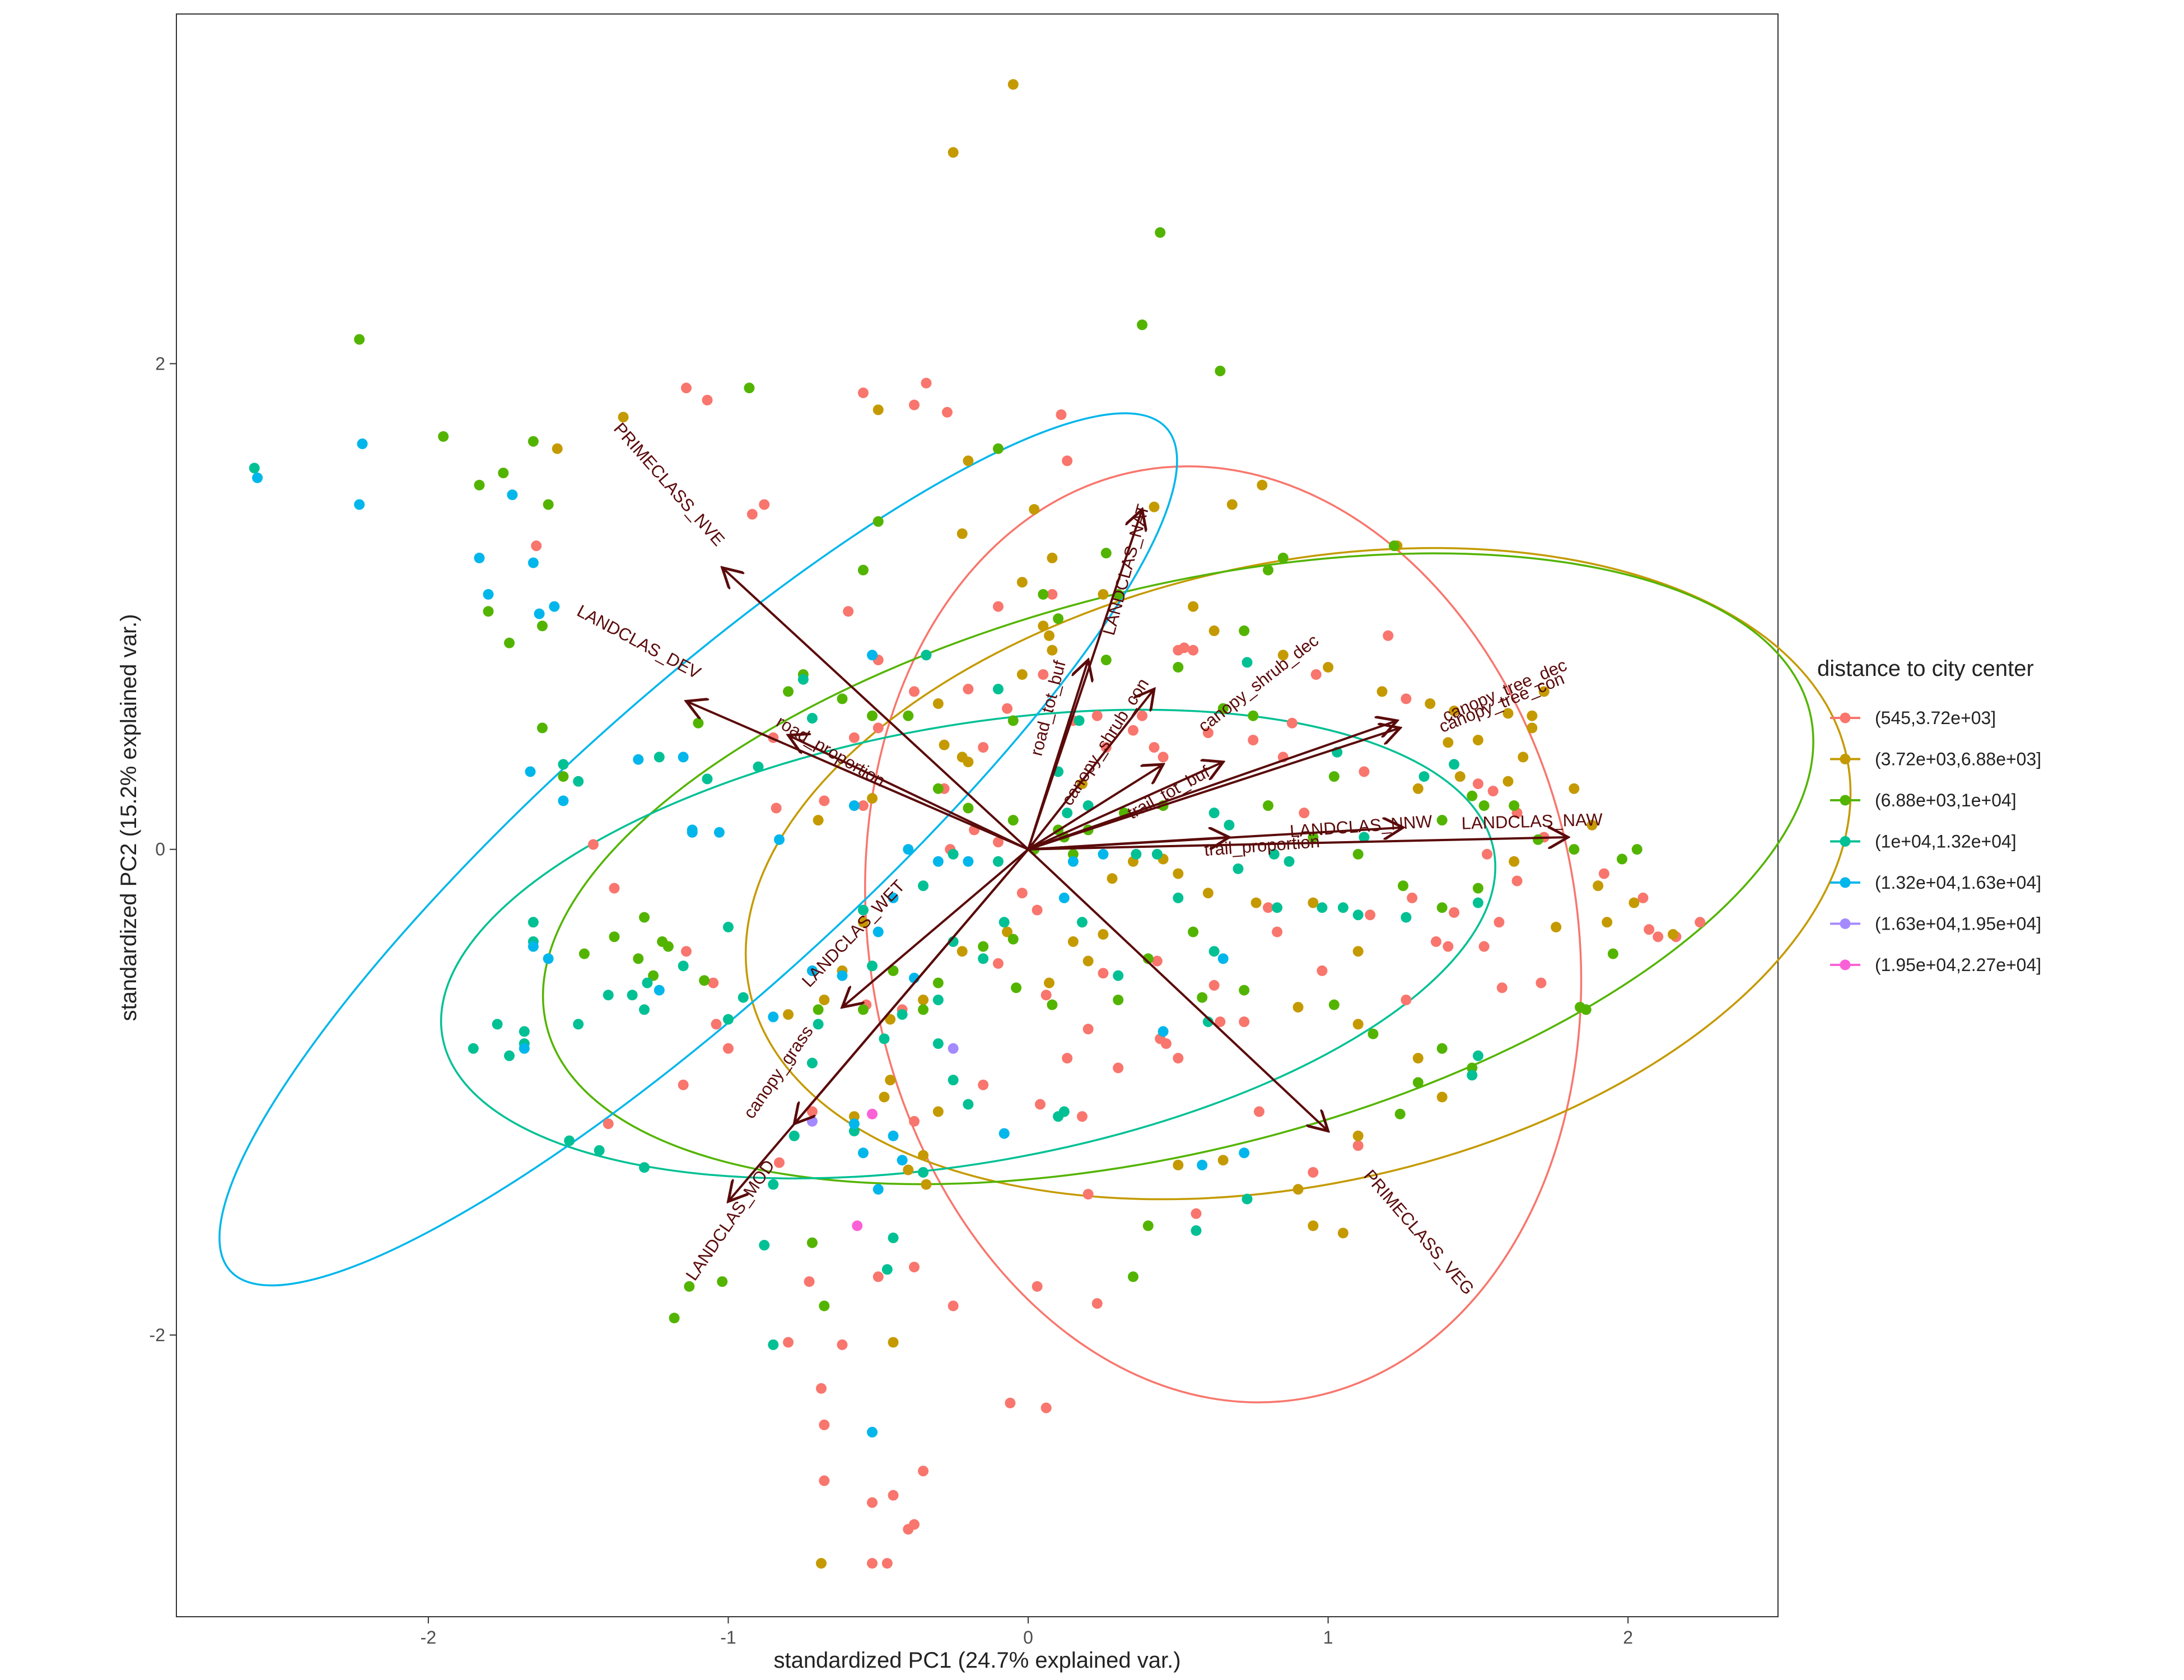  What do you see at coordinates (968, 944) in the screenshot?
I see `group-ellipse` at bounding box center [968, 944].